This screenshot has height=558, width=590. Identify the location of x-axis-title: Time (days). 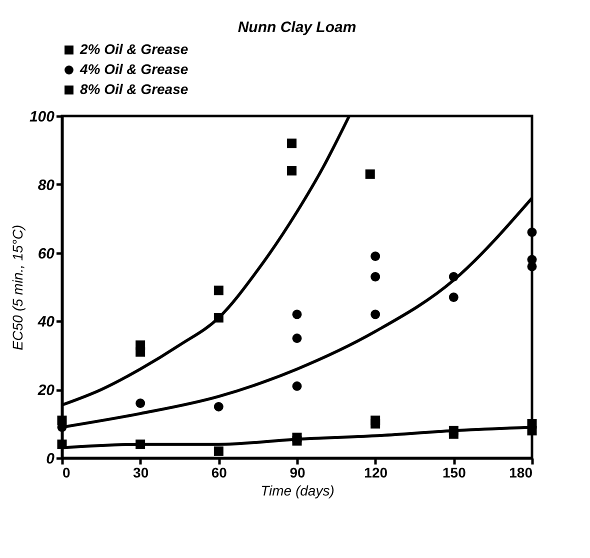
(297, 490).